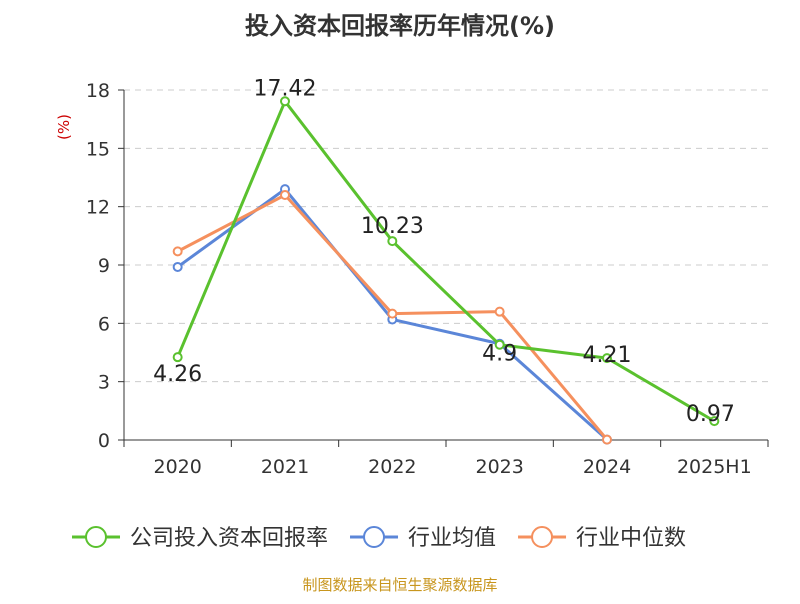 The image size is (800, 604). I want to click on legend: 公司投入资本回报率 行业均值 行业中位数, so click(379, 538).